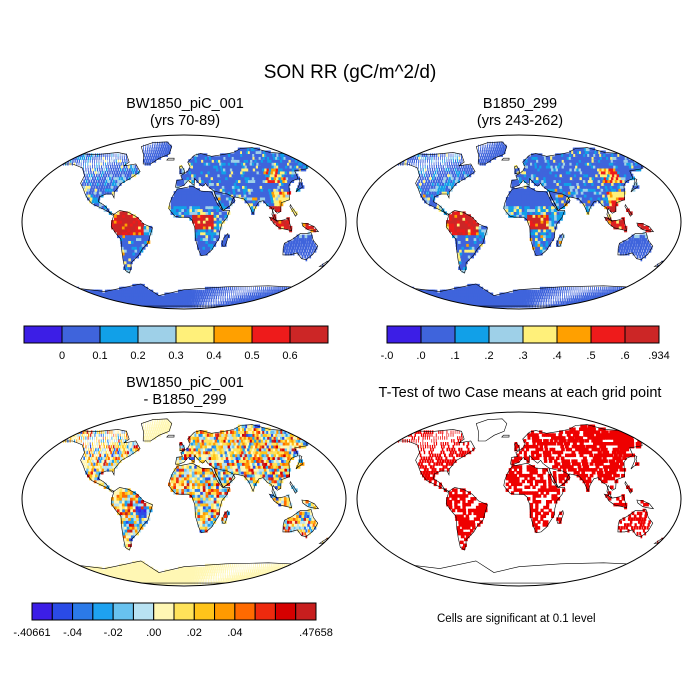  I want to click on colorbar-label: .934, so click(658, 356).